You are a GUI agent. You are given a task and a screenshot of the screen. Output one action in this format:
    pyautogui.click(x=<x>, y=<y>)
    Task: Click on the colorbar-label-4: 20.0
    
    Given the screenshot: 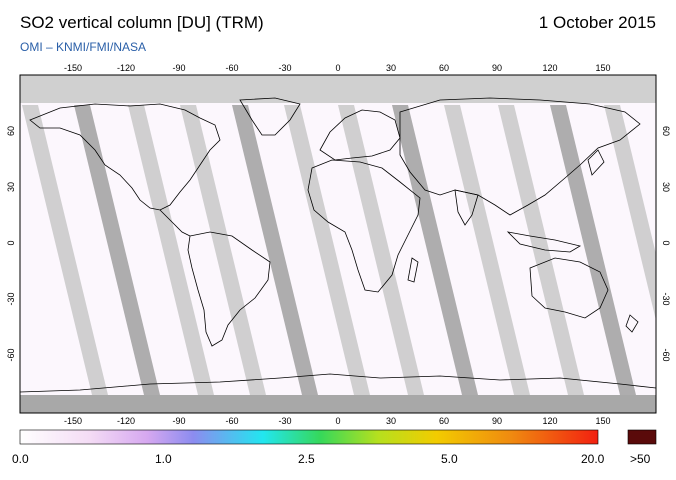 What is the action you would take?
    pyautogui.click(x=593, y=459)
    